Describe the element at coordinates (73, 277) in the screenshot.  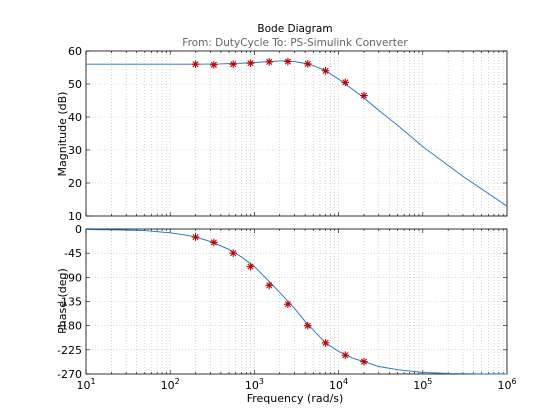
I see `y-tick-label: -90` at that location.